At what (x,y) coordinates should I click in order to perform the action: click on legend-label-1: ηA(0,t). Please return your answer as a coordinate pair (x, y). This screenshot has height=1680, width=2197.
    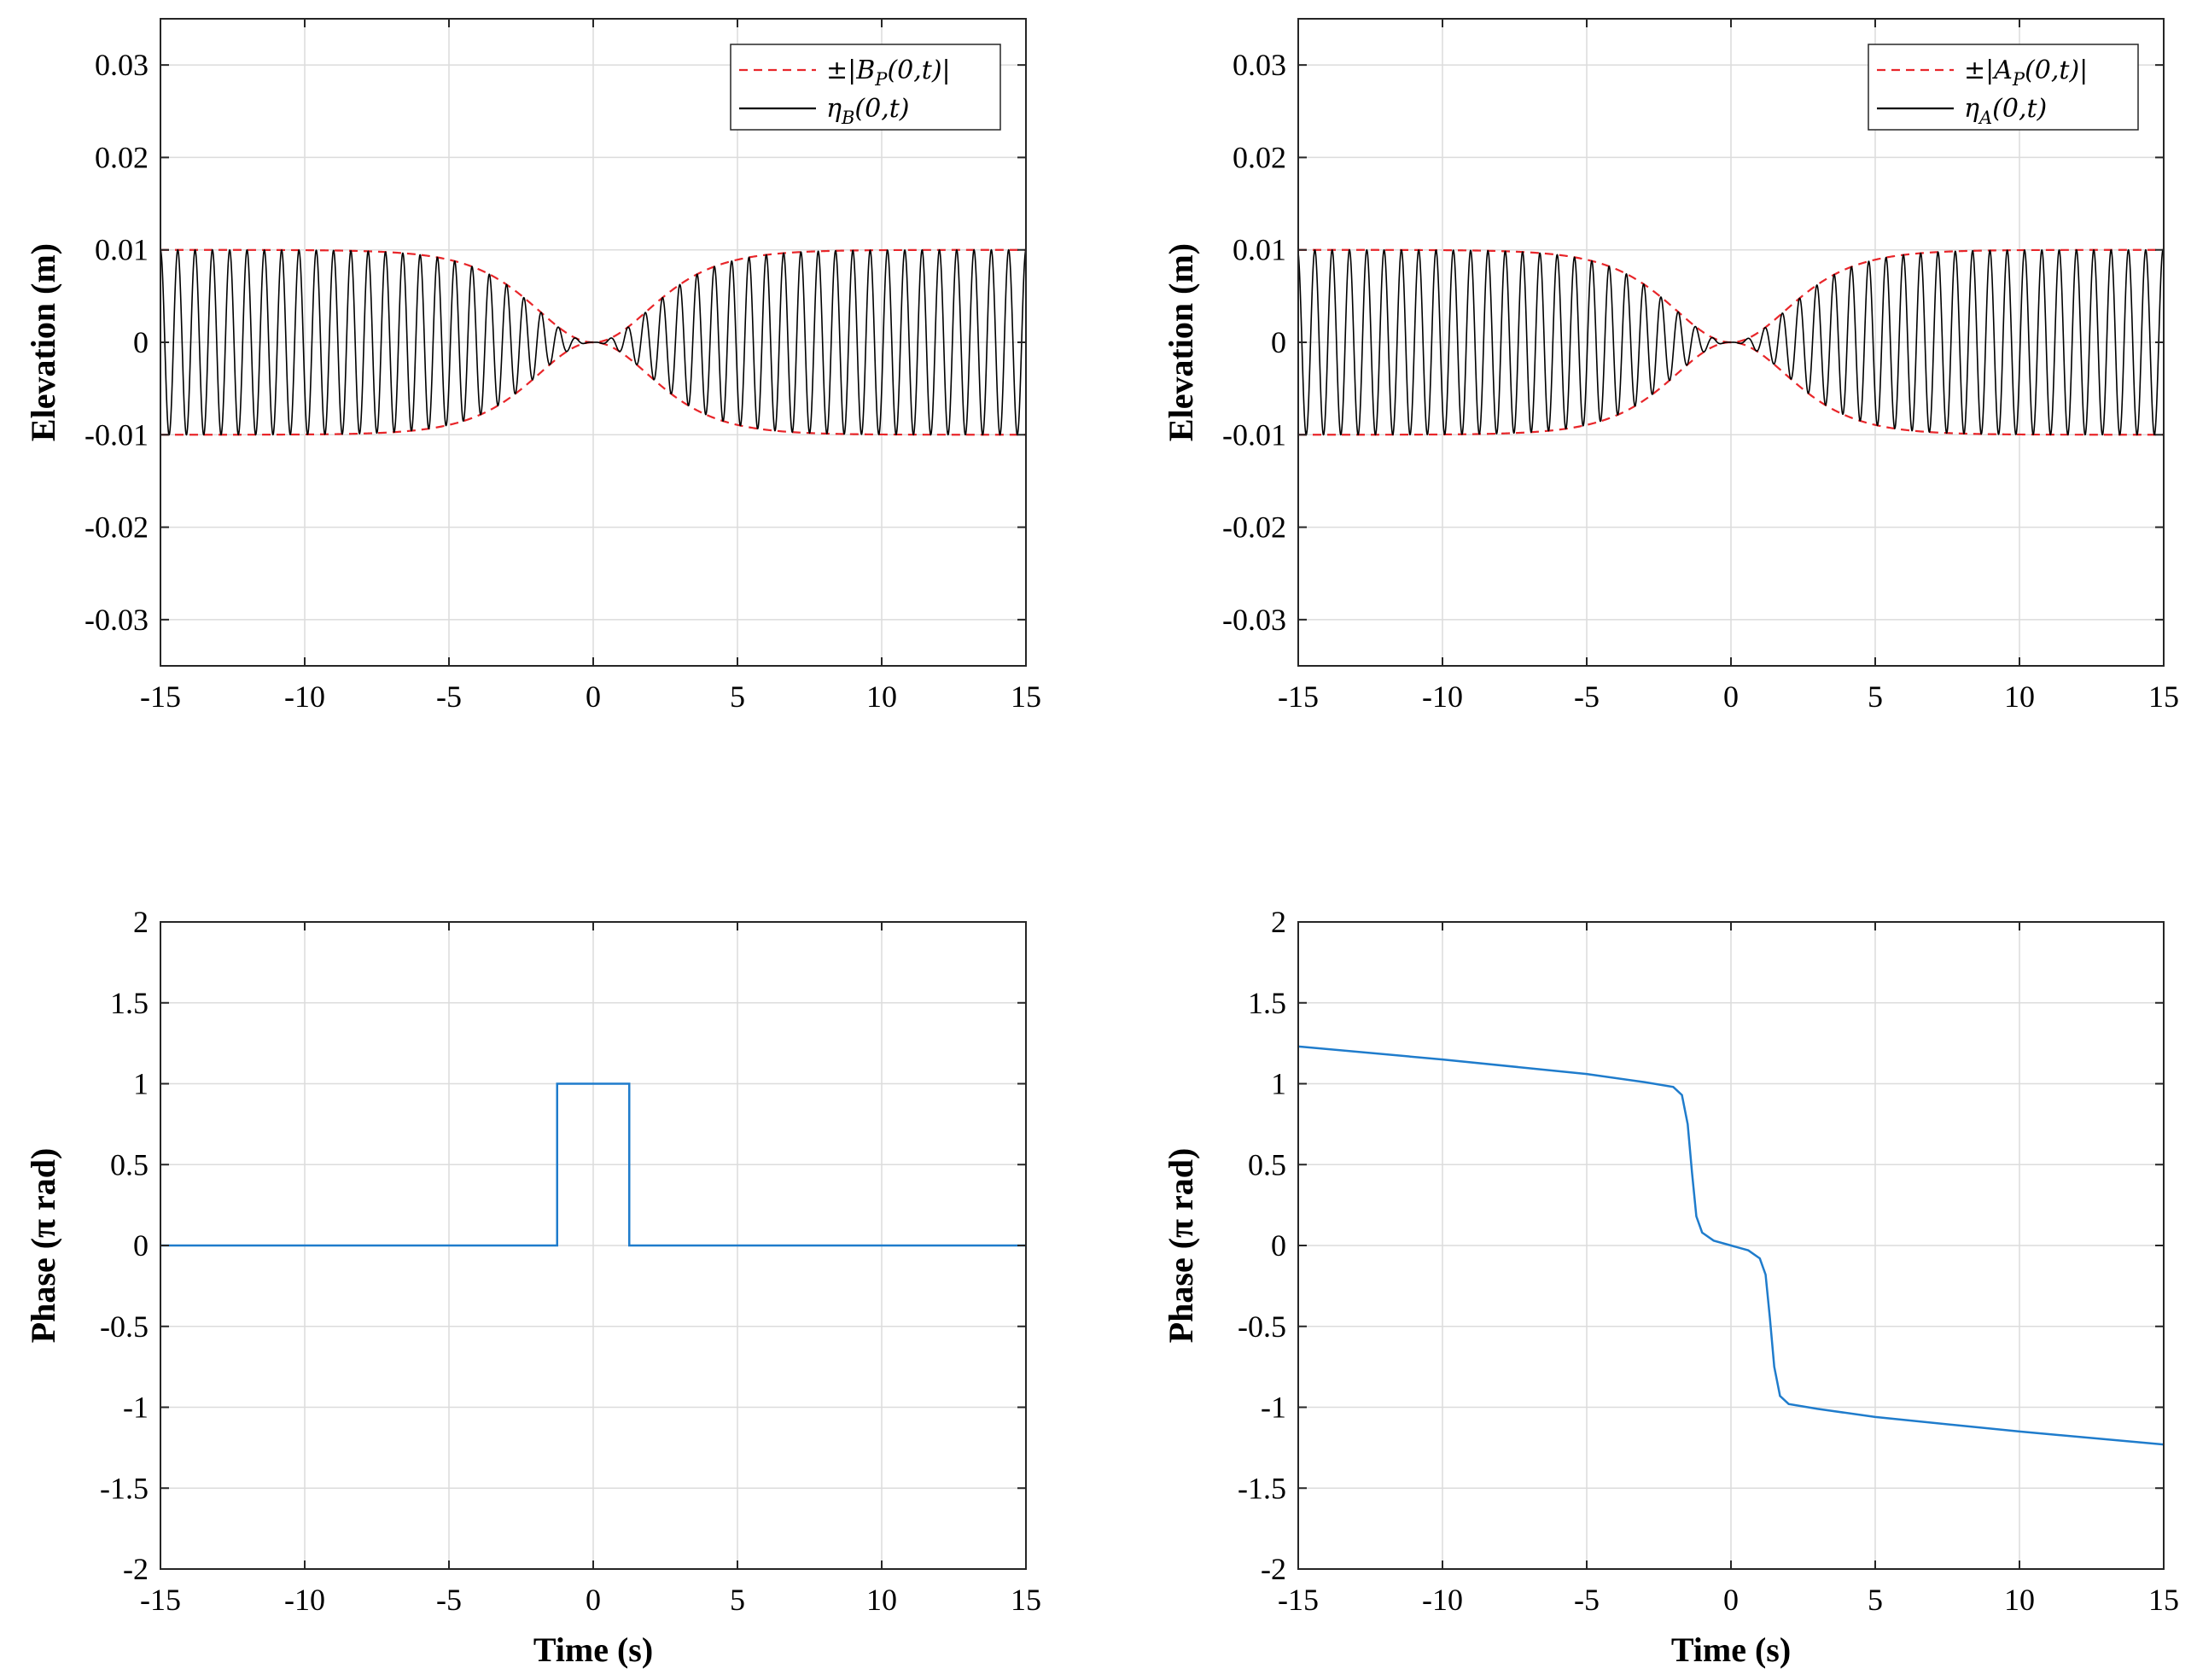
    Looking at the image, I should click on (2005, 111).